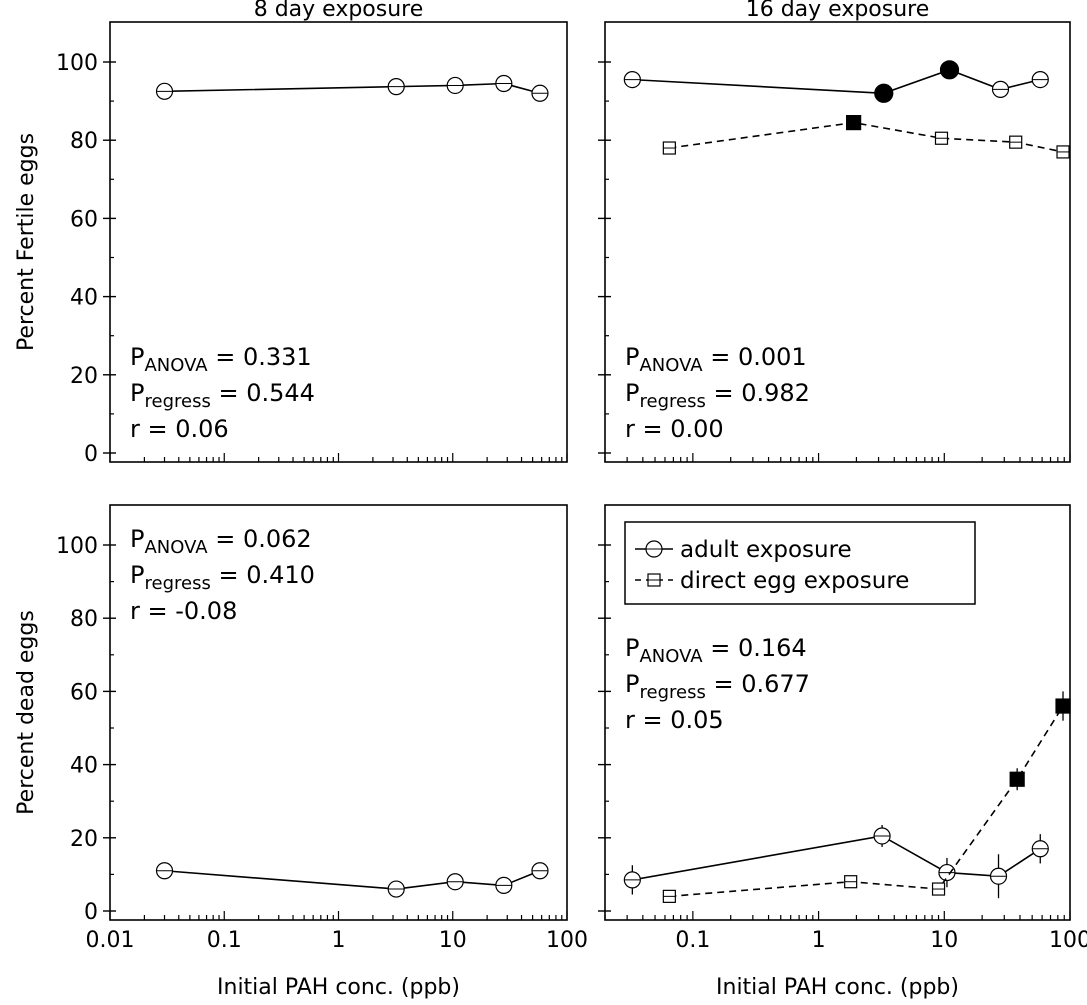 Image resolution: width=1087 pixels, height=1005 pixels. Describe the element at coordinates (794, 581) in the screenshot. I see `legend-entry-direct-egg: direct egg exposure` at that location.